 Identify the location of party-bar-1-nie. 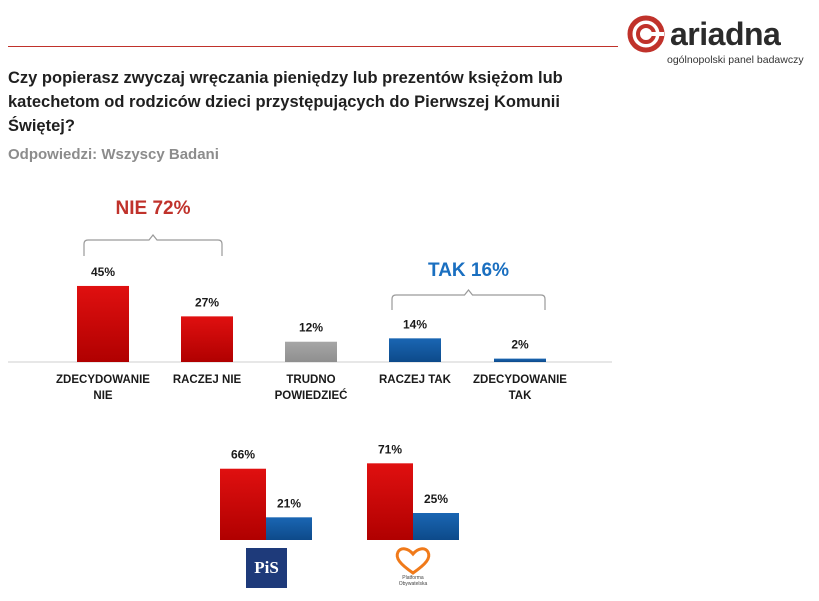
(390, 501).